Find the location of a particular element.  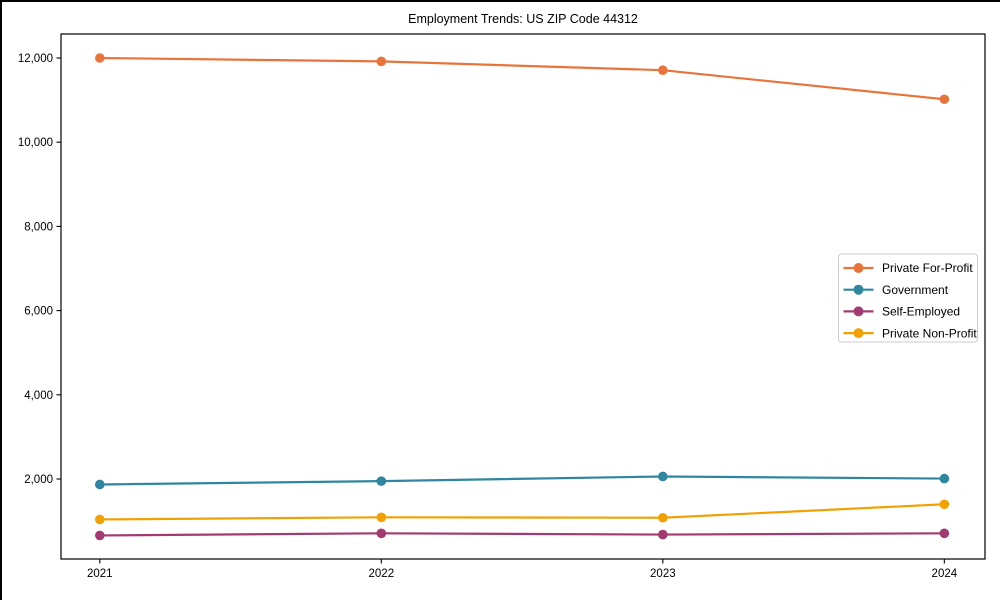

series-line-government is located at coordinates (522, 480).